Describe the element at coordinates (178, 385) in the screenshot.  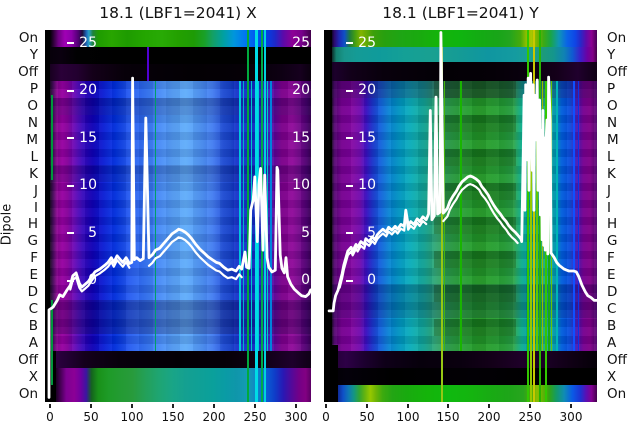
I see `heatmap-rows-x-on-bottom` at that location.